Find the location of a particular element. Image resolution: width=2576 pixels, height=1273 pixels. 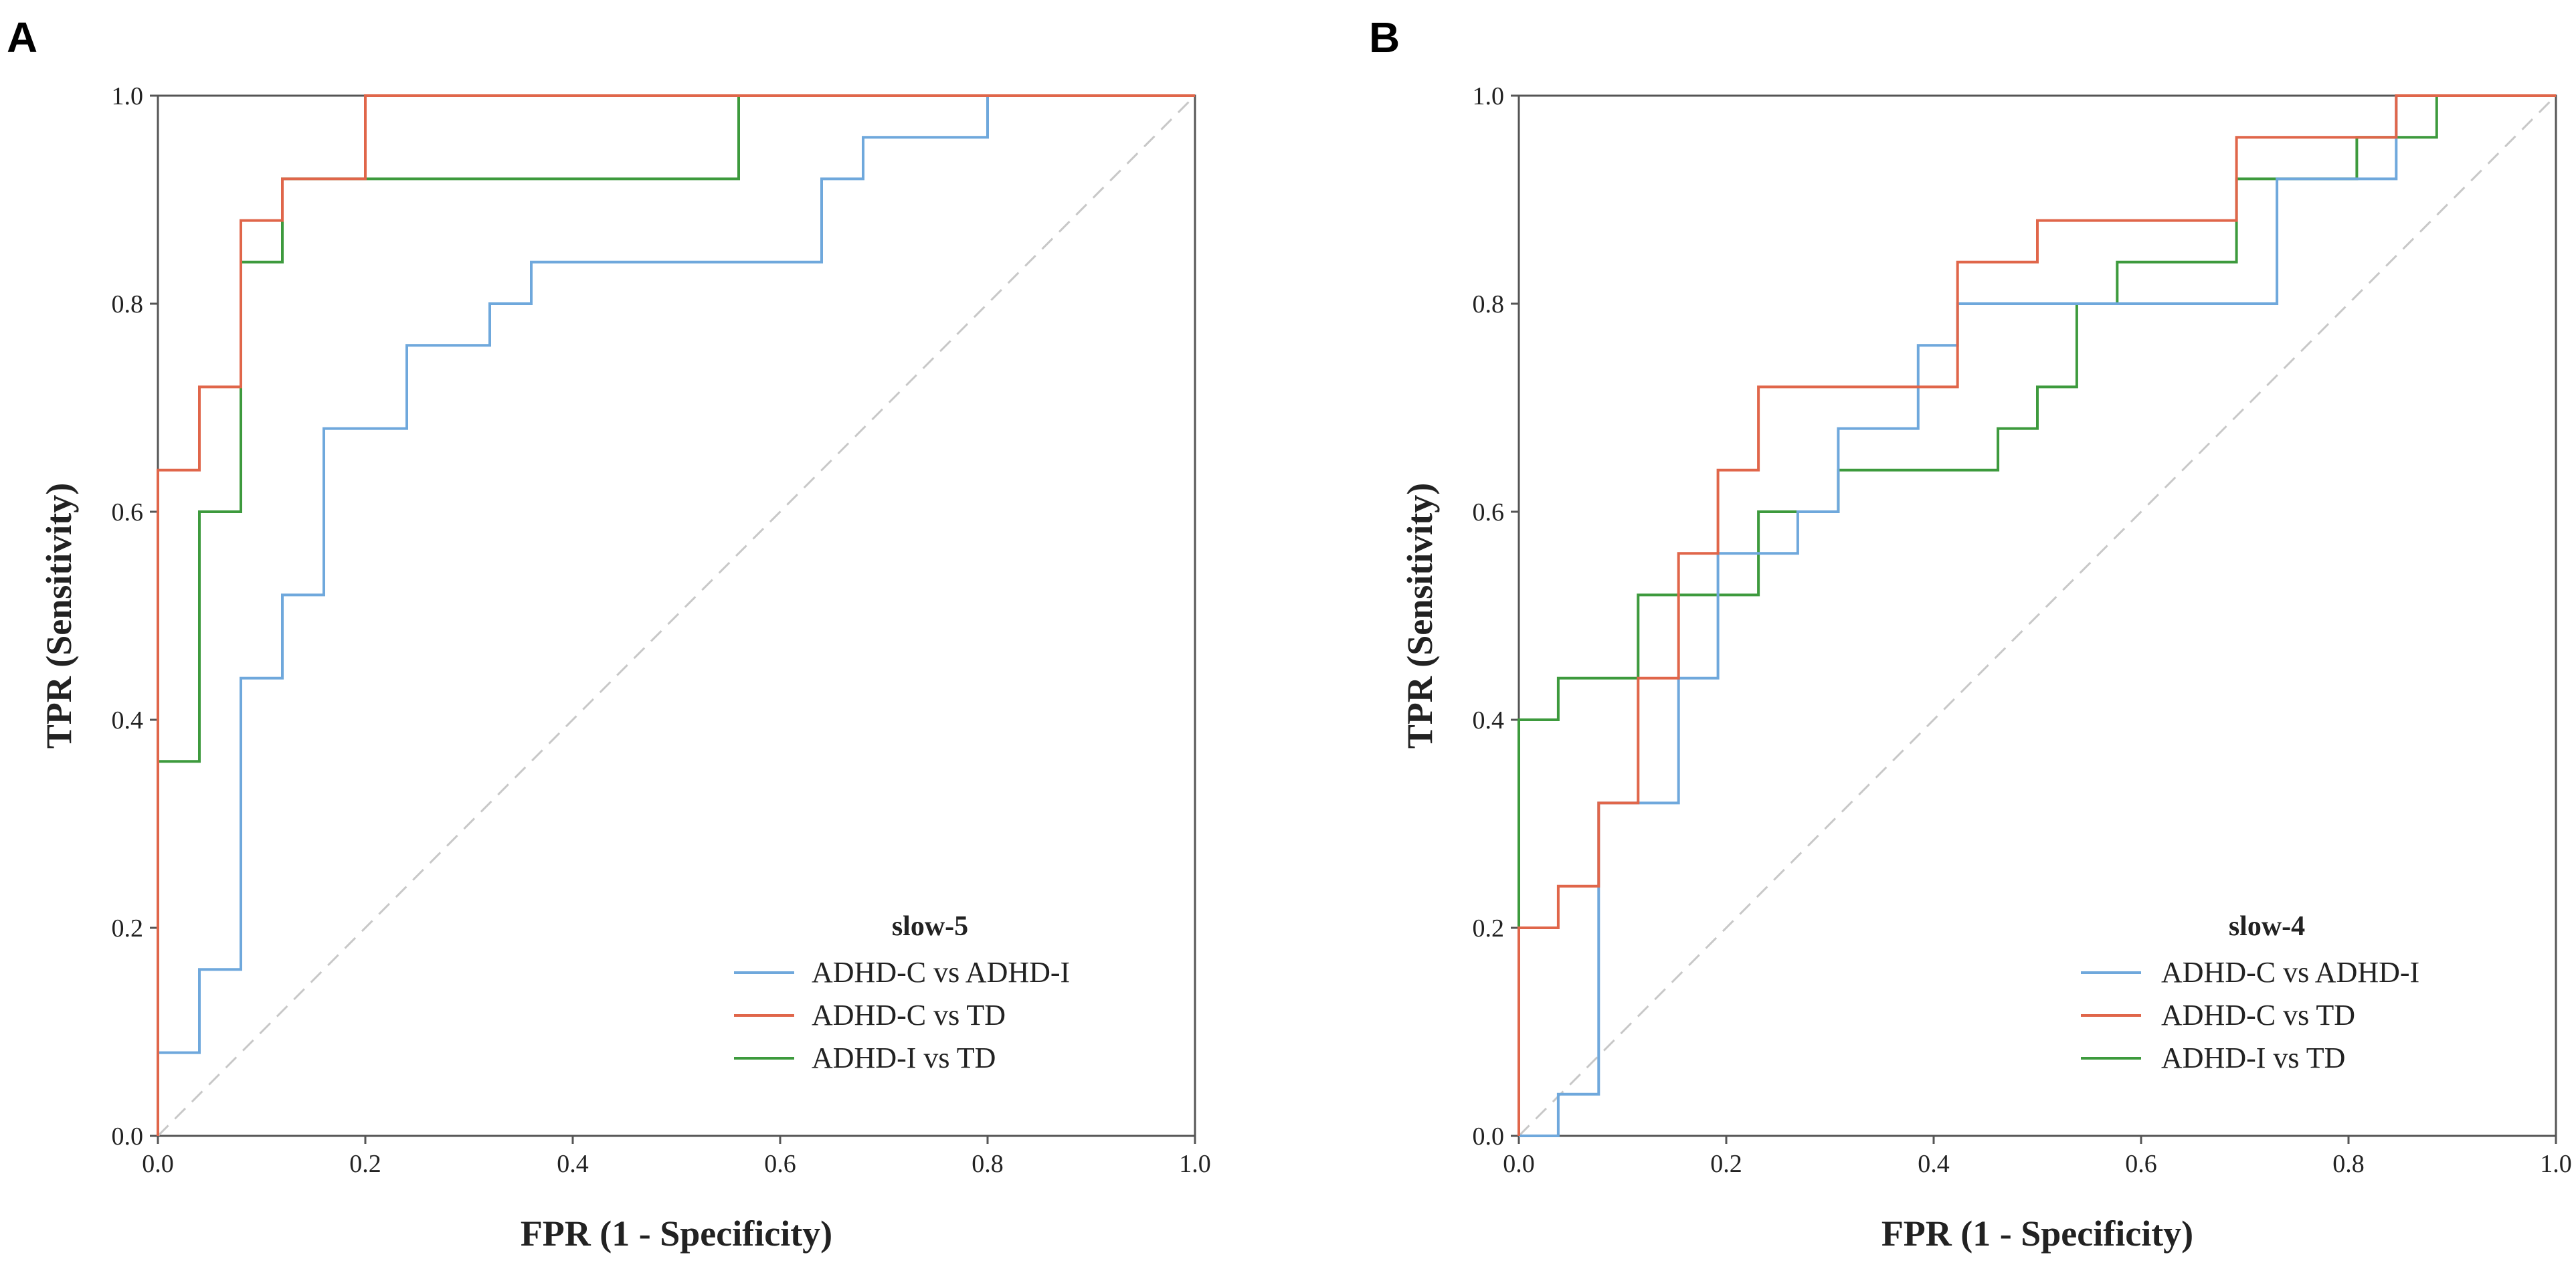

panel-label: B is located at coordinates (1384, 37).